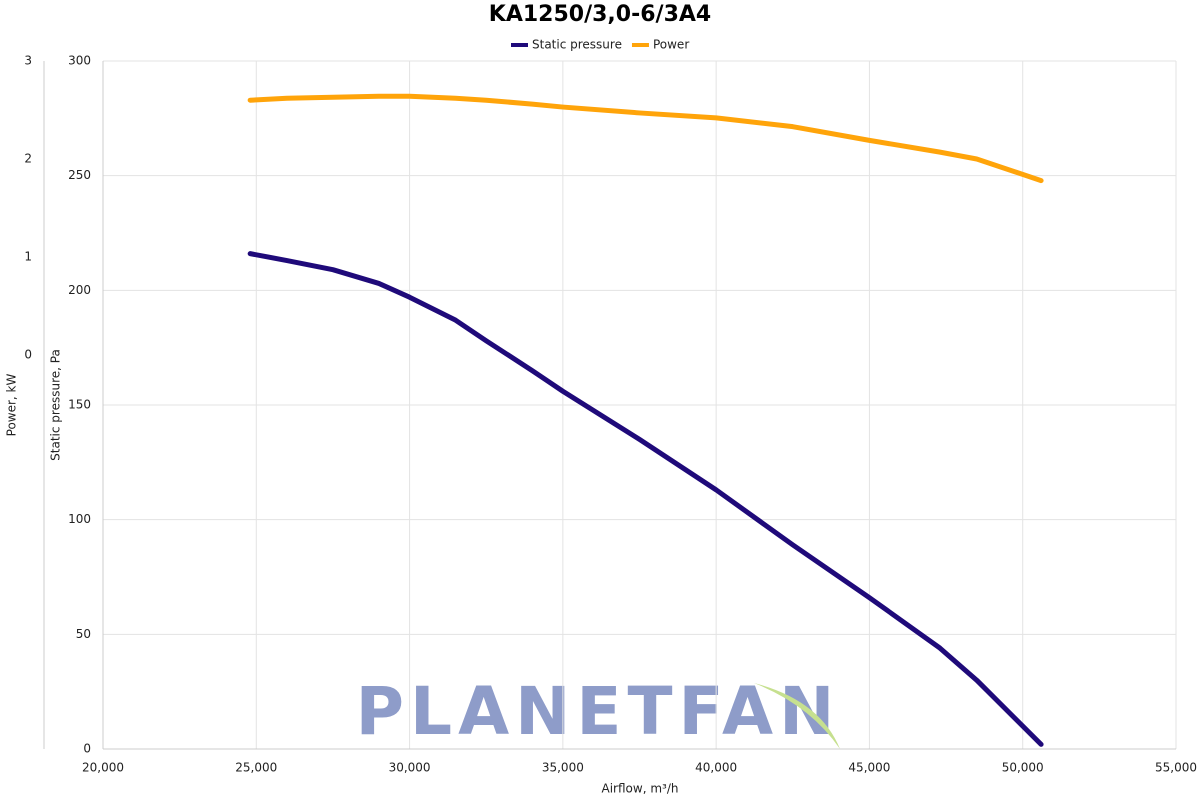 The width and height of the screenshot is (1200, 800). Describe the element at coordinates (716, 768) in the screenshot. I see `x-tick-label: 40,000` at that location.